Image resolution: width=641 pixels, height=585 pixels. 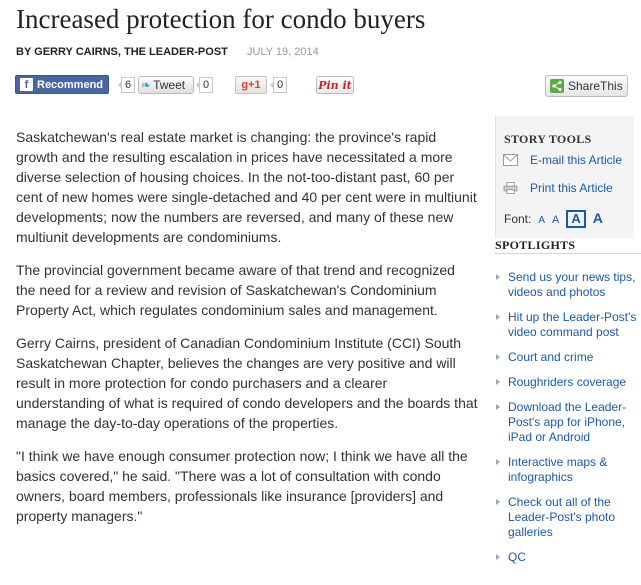 I want to click on pin-it-label: Pin it, so click(x=335, y=85).